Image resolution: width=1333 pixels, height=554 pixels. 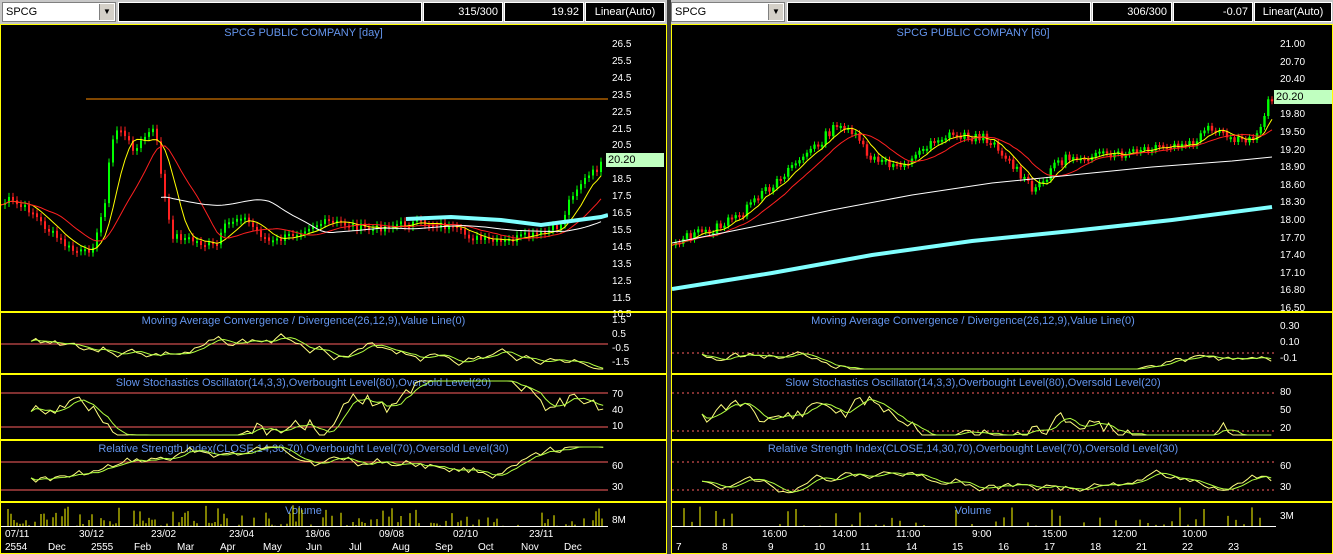 What do you see at coordinates (958, 547) in the screenshot?
I see `date-sublabel: 15` at bounding box center [958, 547].